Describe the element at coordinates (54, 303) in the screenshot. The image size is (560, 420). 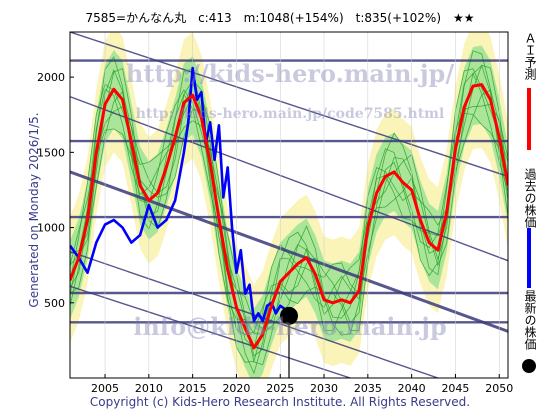
I see `y-tick-label: 500` at that location.